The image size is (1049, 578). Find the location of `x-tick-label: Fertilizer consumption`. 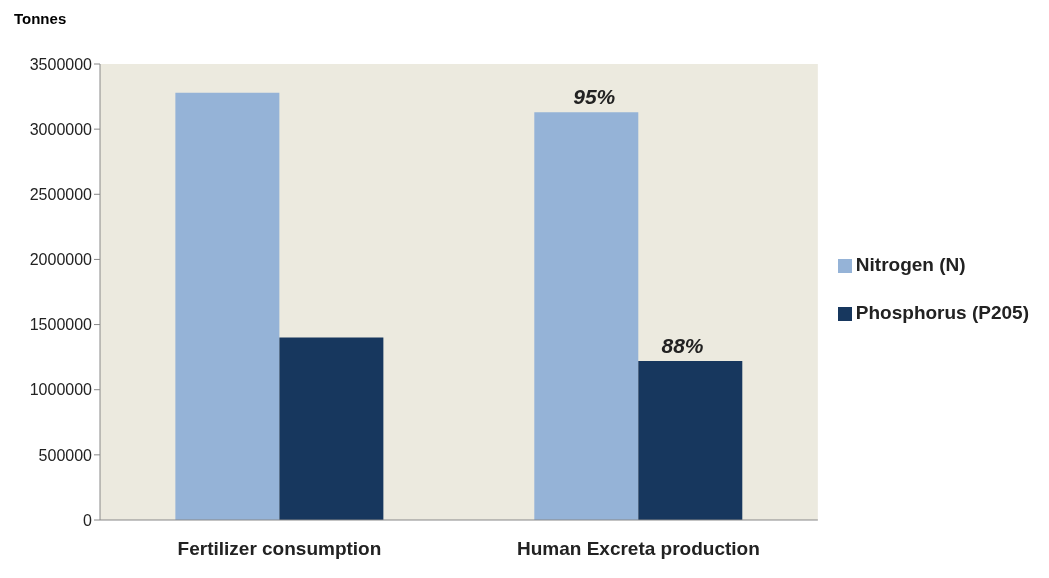

x-tick-label: Fertilizer consumption is located at coordinates (279, 549).